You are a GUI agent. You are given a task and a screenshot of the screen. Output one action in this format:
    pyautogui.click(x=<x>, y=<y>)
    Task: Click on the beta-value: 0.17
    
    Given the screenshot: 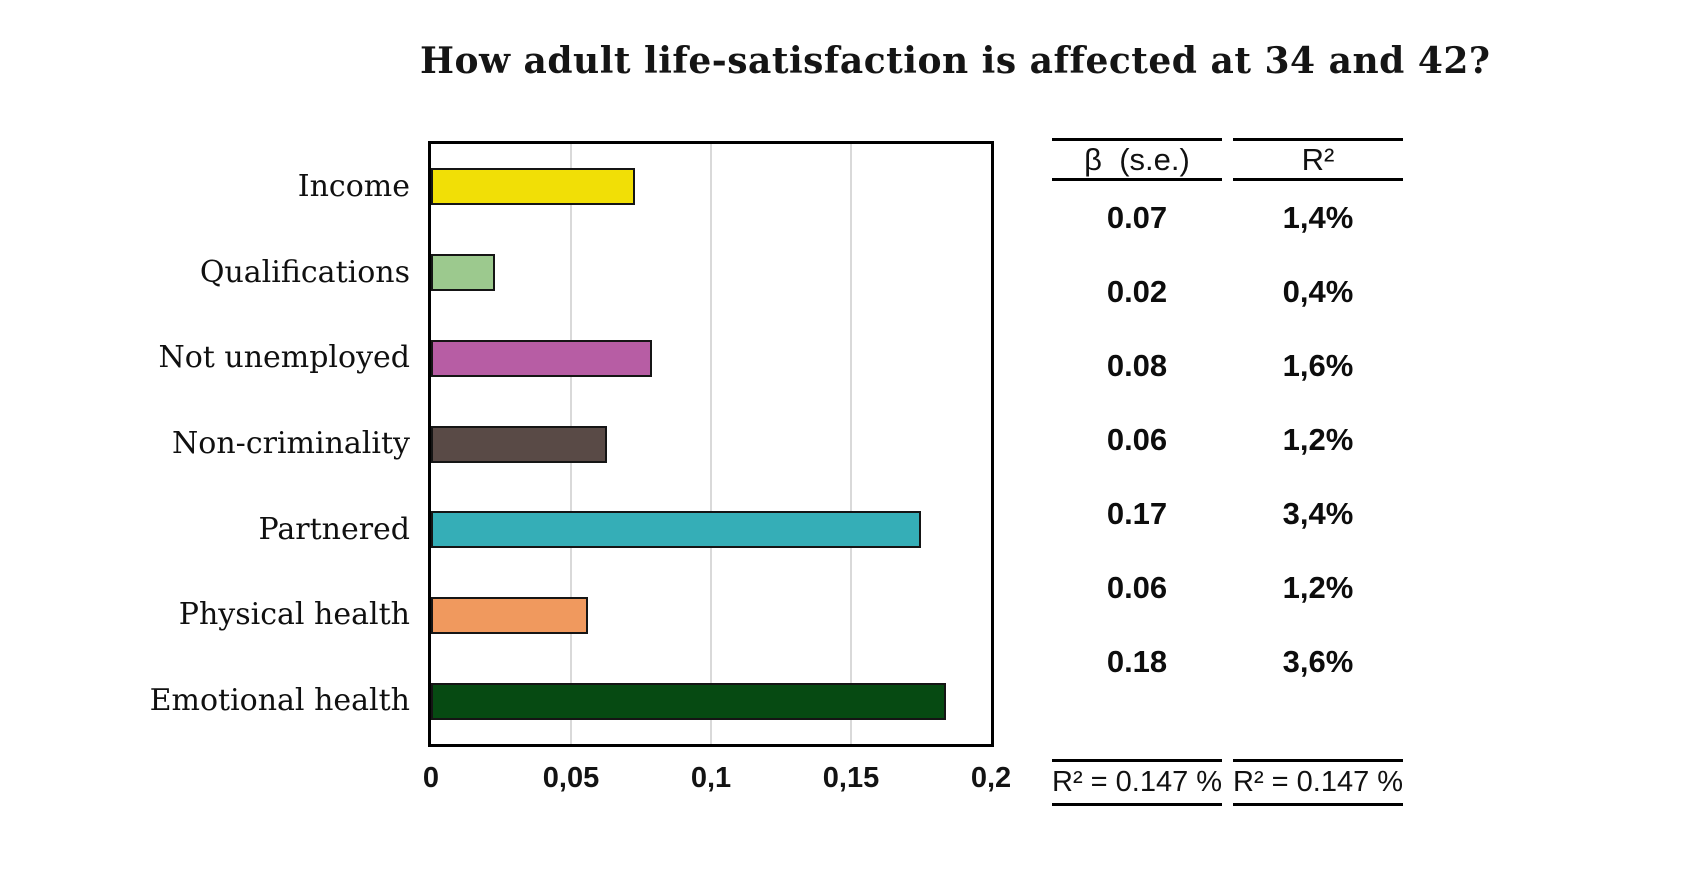 What is the action you would take?
    pyautogui.click(x=1137, y=513)
    